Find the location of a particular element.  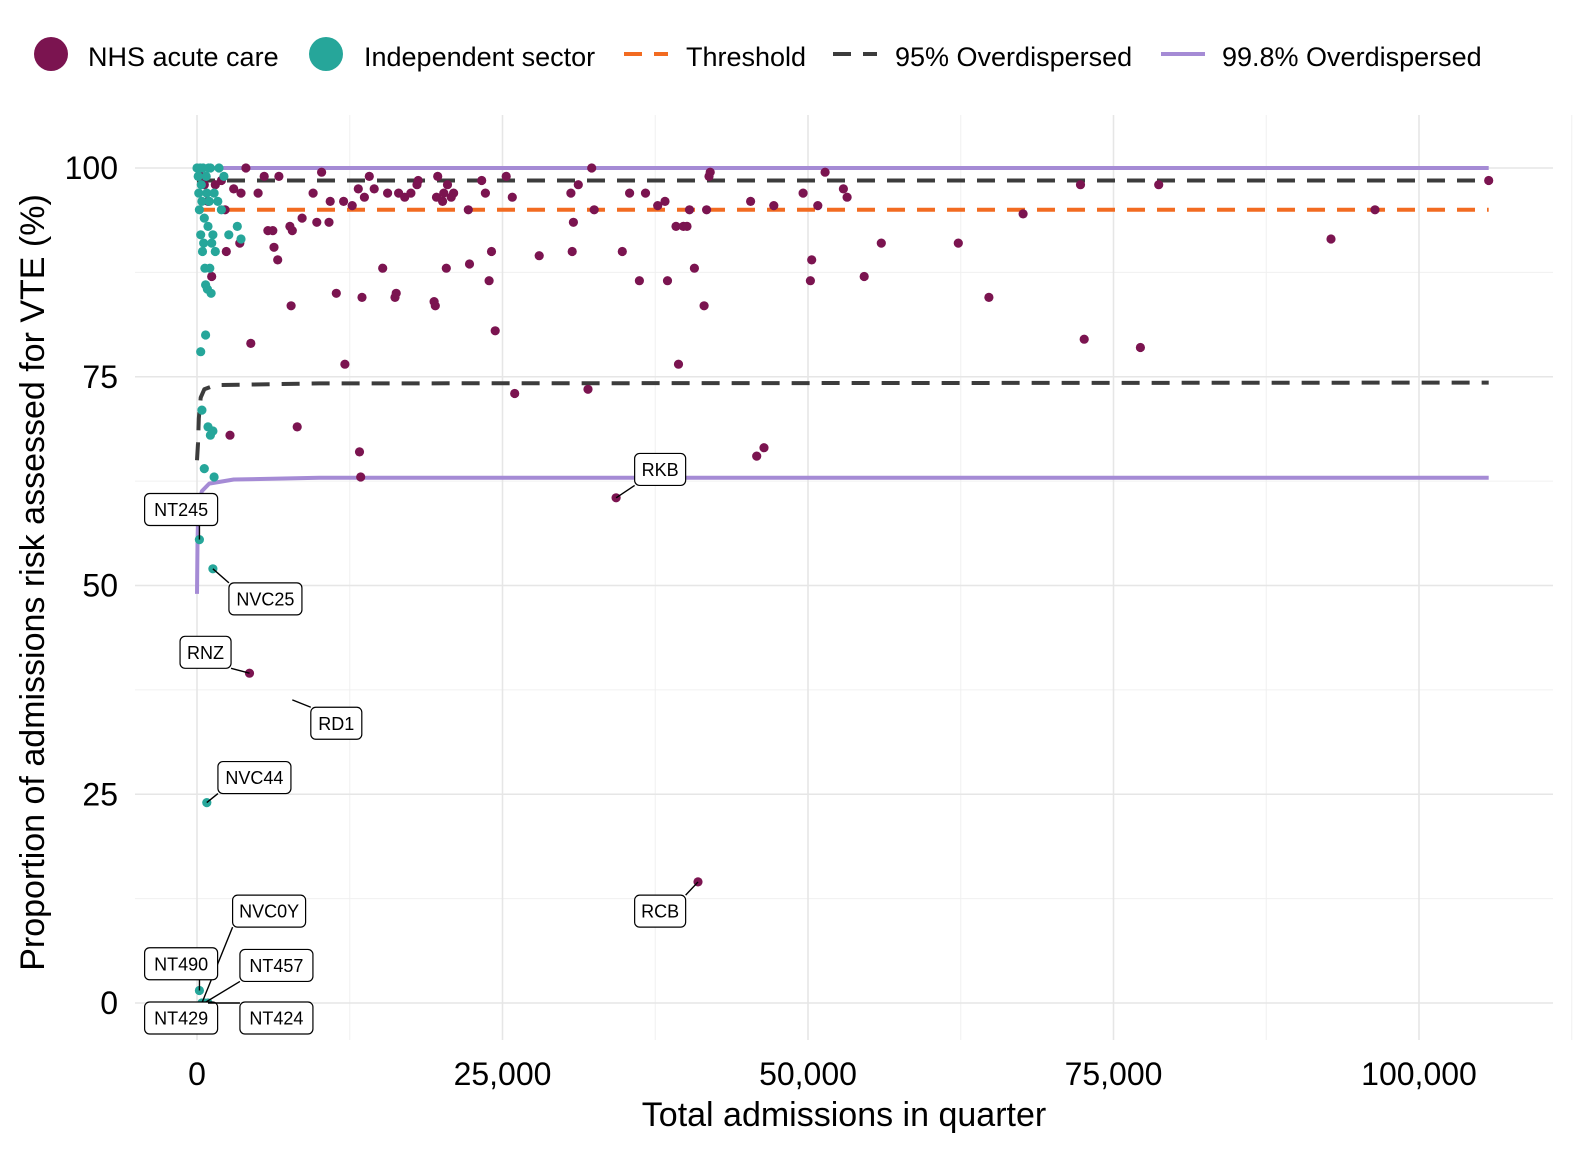

x-tick-label: 25,000 is located at coordinates (503, 1074).